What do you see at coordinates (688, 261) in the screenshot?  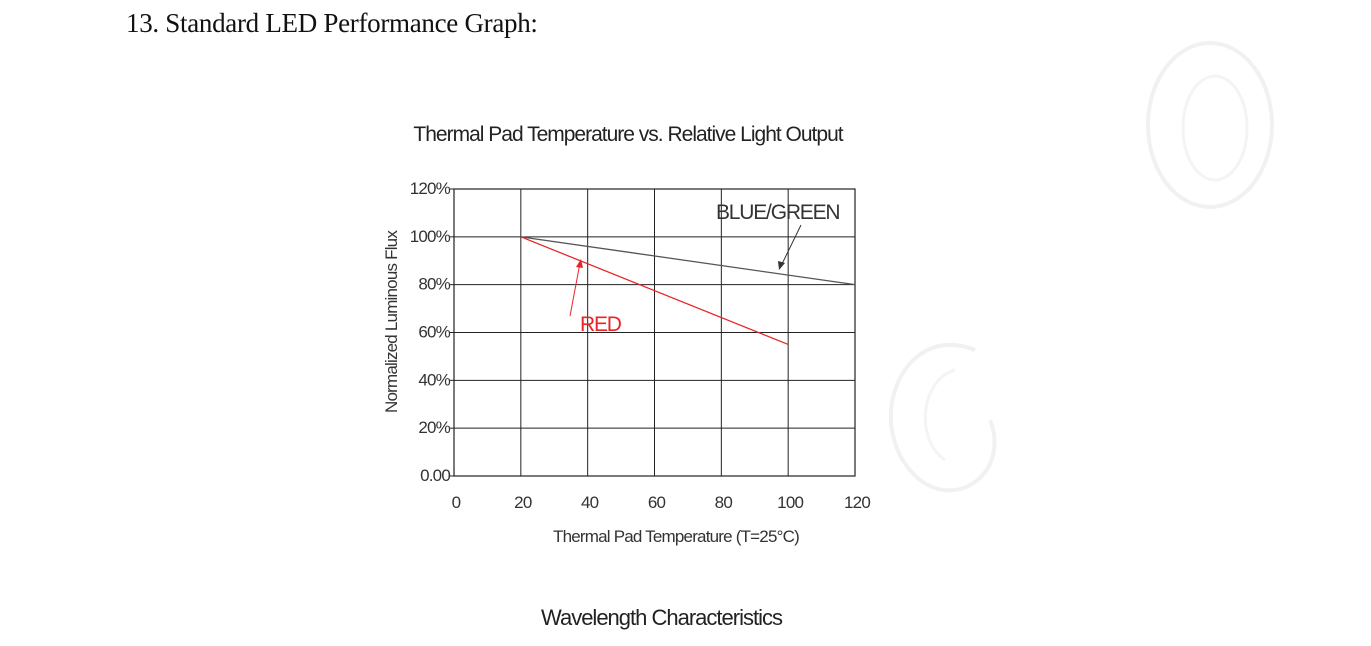 I see `series-line-blue-green` at bounding box center [688, 261].